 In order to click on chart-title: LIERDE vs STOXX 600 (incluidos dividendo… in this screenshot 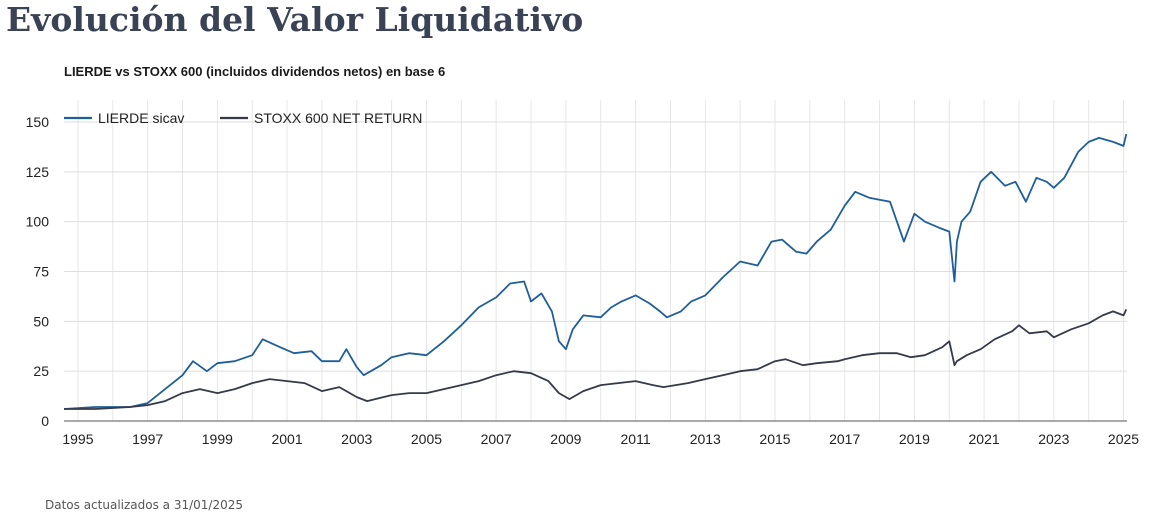, I will do `click(255, 71)`.